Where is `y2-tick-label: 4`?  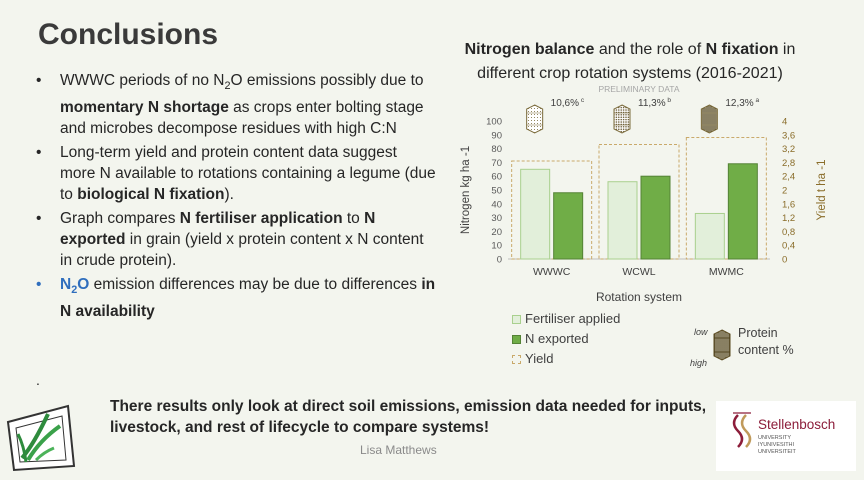 y2-tick-label: 4 is located at coordinates (784, 122).